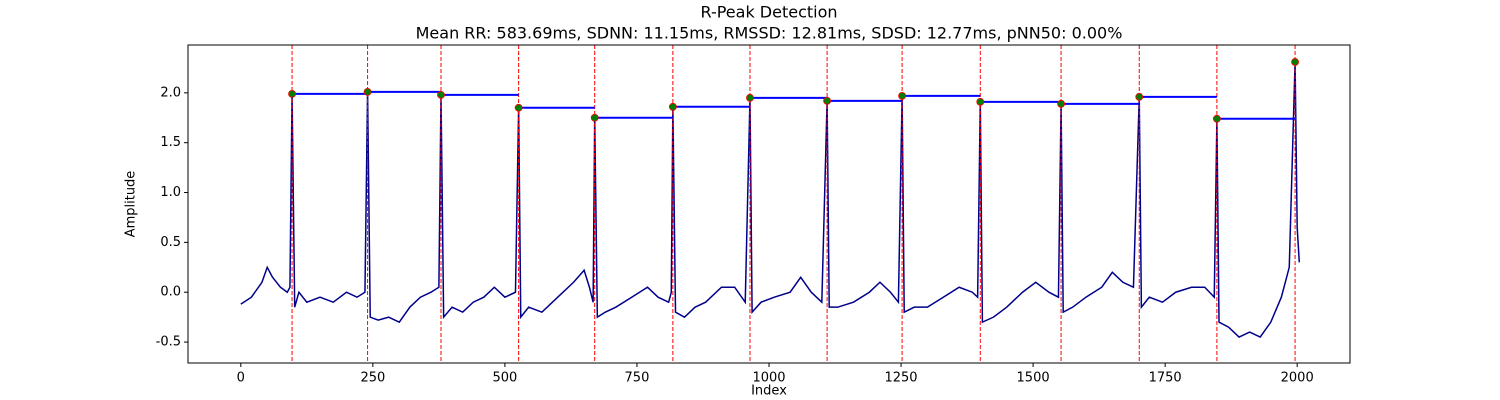  What do you see at coordinates (131, 204) in the screenshot?
I see `y-axis-label: Amplitude` at bounding box center [131, 204].